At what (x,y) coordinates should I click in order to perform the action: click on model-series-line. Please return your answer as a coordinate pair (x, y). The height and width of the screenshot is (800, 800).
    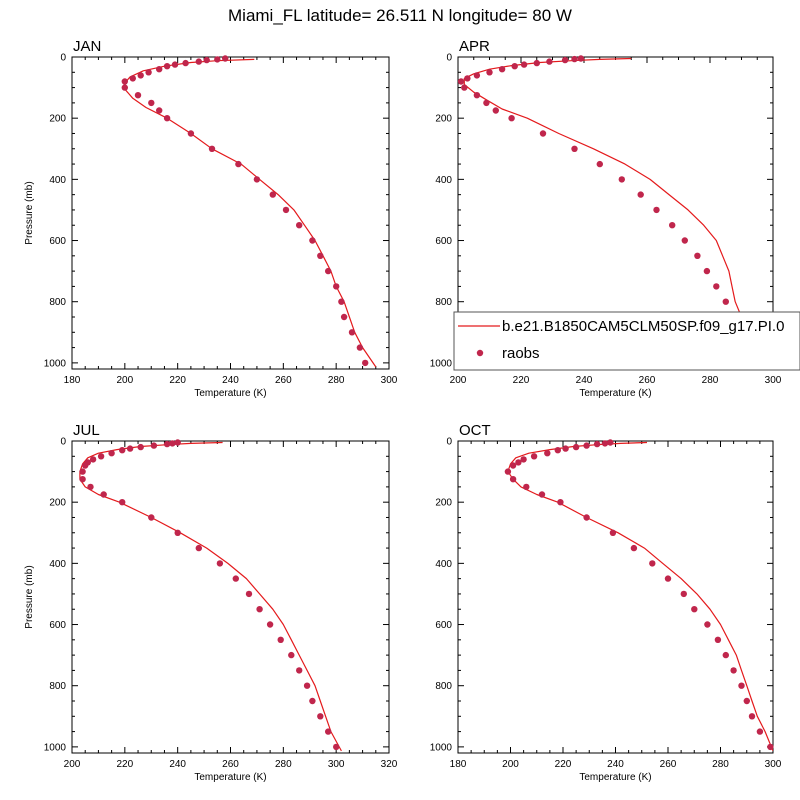
    Looking at the image, I should click on (612, 212).